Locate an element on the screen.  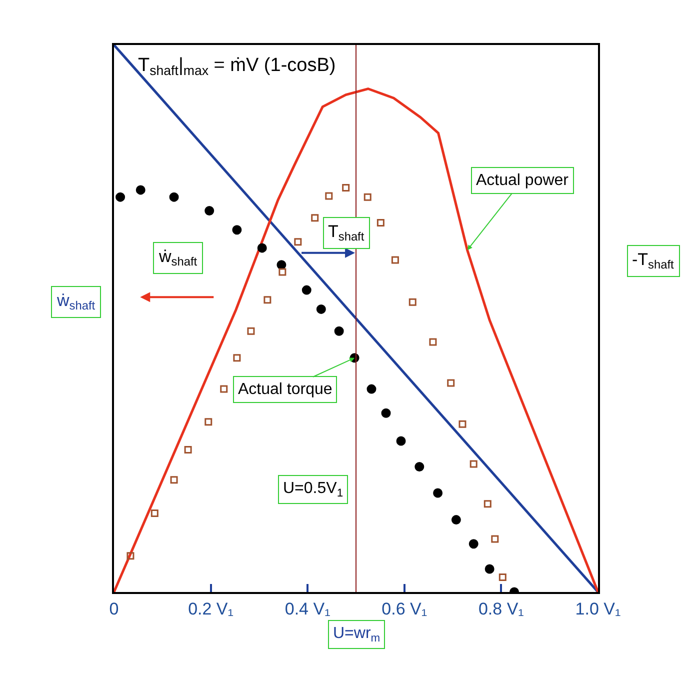
y2-axis-title: -T$_{shaft}$ is located at coordinates (653, 261).